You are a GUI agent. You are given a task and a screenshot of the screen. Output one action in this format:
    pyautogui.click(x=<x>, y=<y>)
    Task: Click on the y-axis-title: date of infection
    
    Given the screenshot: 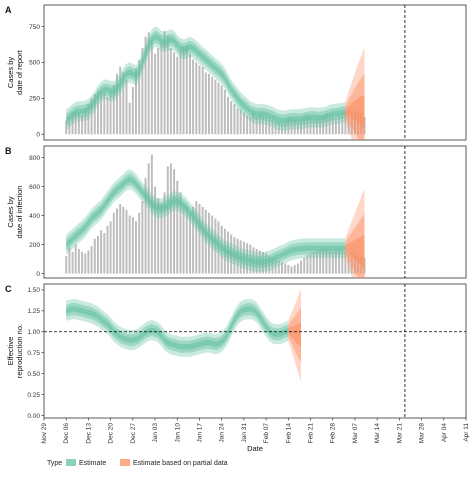 What is the action you would take?
    pyautogui.click(x=19, y=212)
    